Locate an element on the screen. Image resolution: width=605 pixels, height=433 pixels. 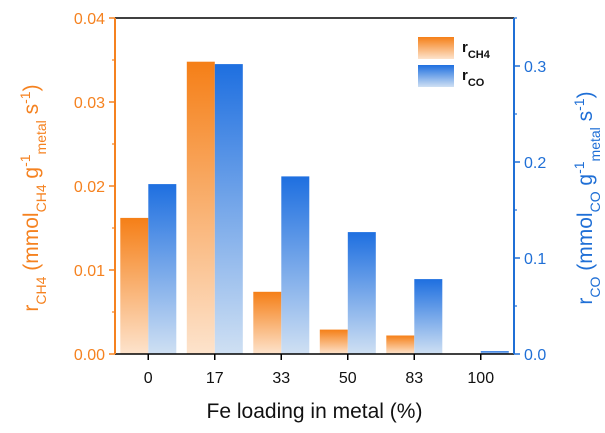
right-y-ticks: 0.0 0.1 0.2 0.3 is located at coordinates (530, 190).